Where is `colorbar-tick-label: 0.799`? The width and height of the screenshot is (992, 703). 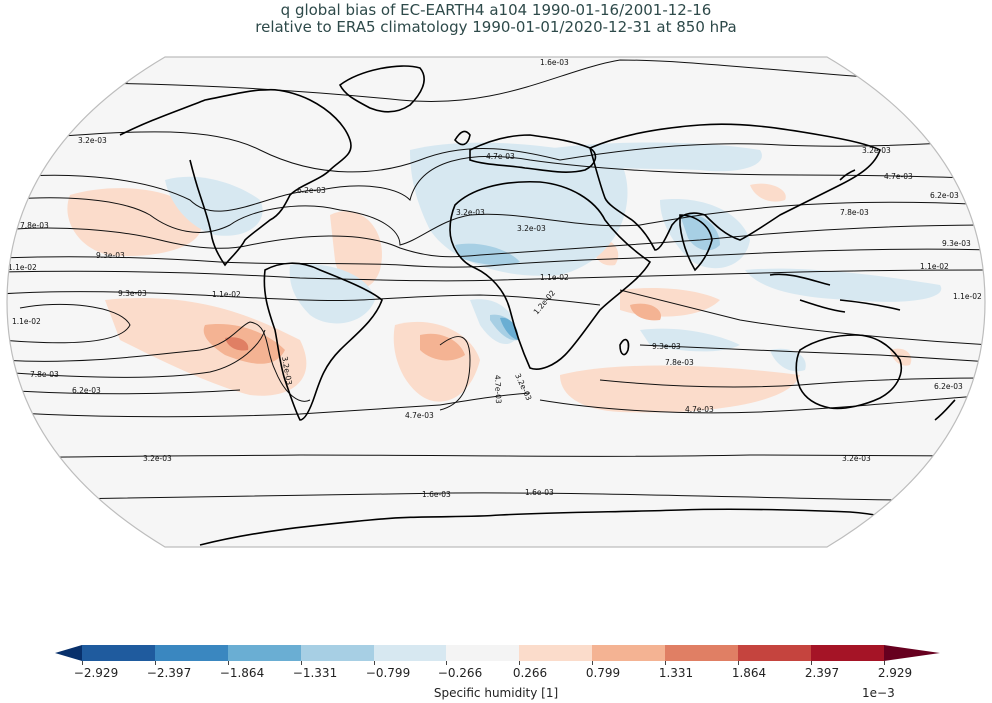
colorbar-tick-label: 0.799 is located at coordinates (603, 673).